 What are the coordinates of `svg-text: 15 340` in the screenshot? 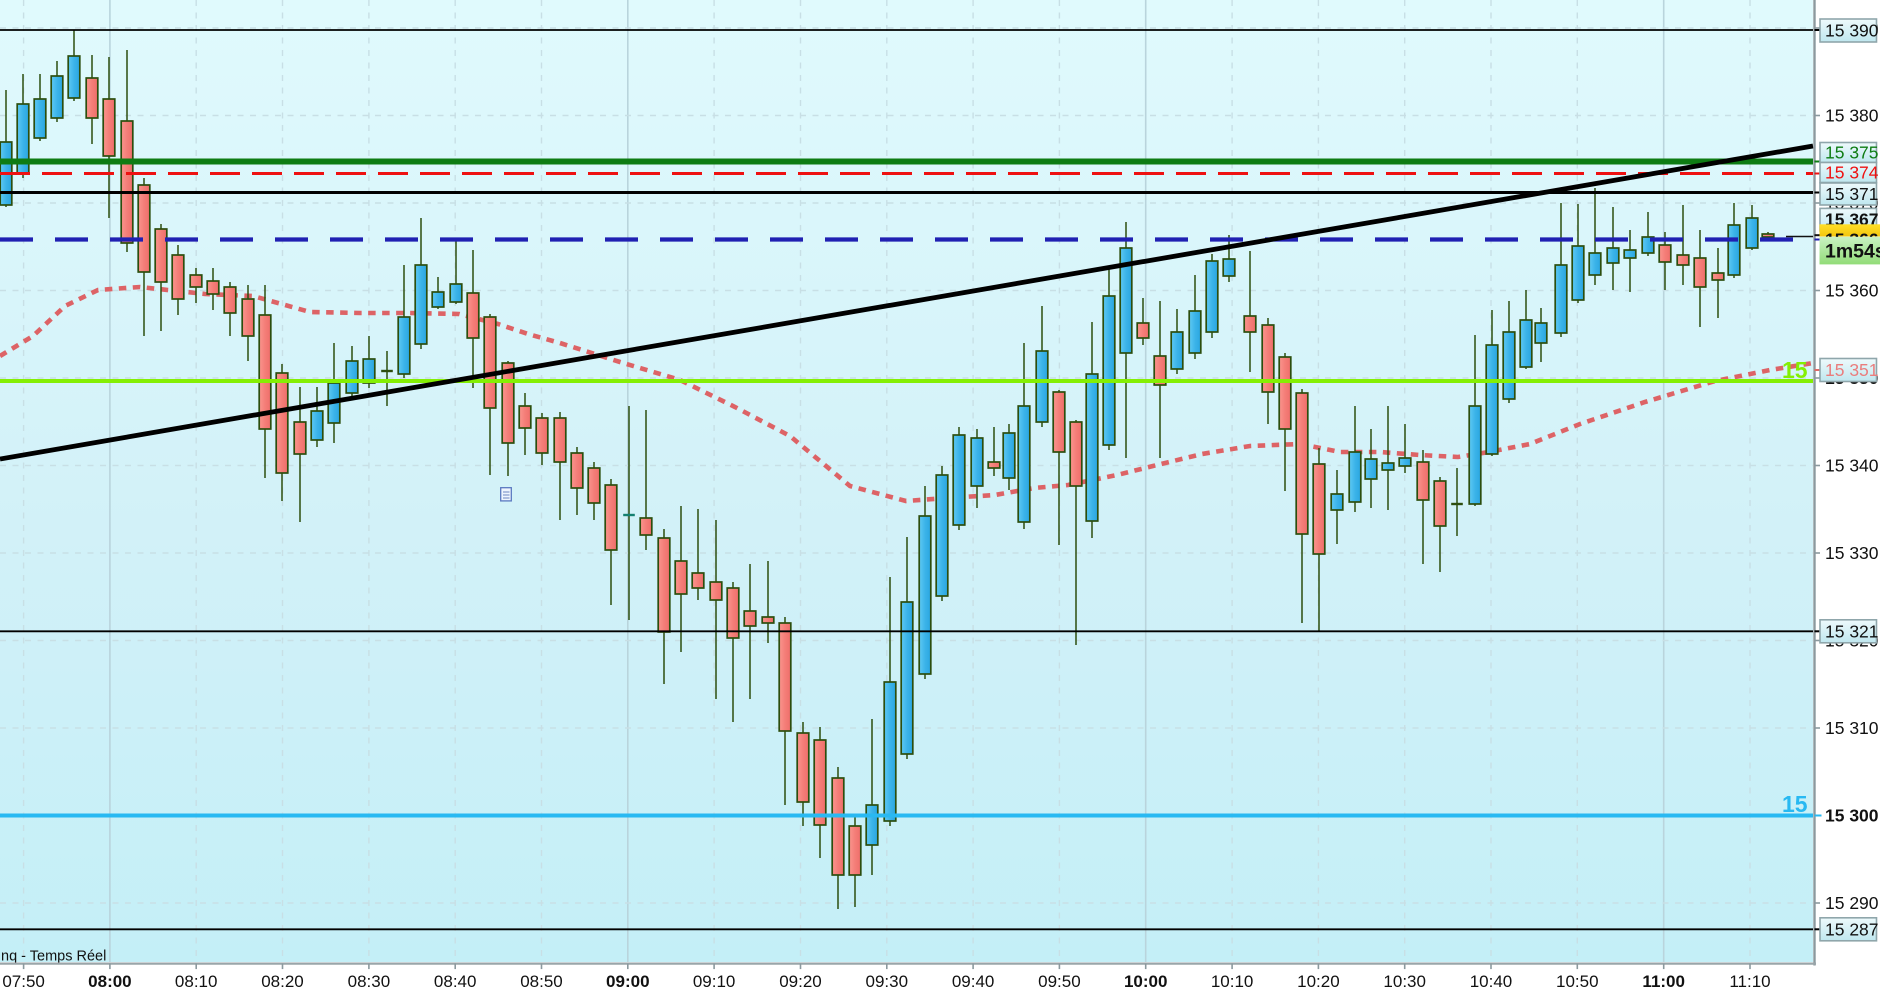 It's located at (1852, 466).